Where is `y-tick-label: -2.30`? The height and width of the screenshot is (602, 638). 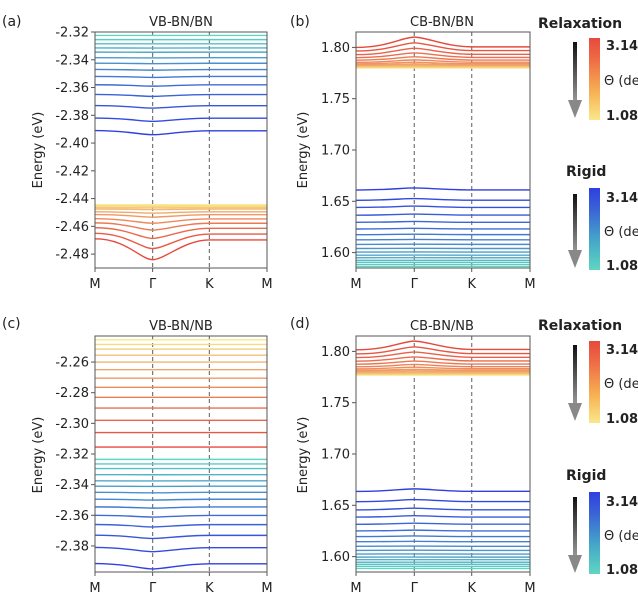
y-tick-label: -2.30 is located at coordinates (72, 424).